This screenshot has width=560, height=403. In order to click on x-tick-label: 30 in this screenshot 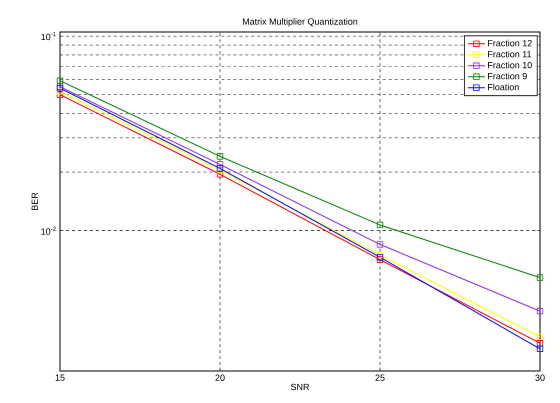, I will do `click(540, 377)`.